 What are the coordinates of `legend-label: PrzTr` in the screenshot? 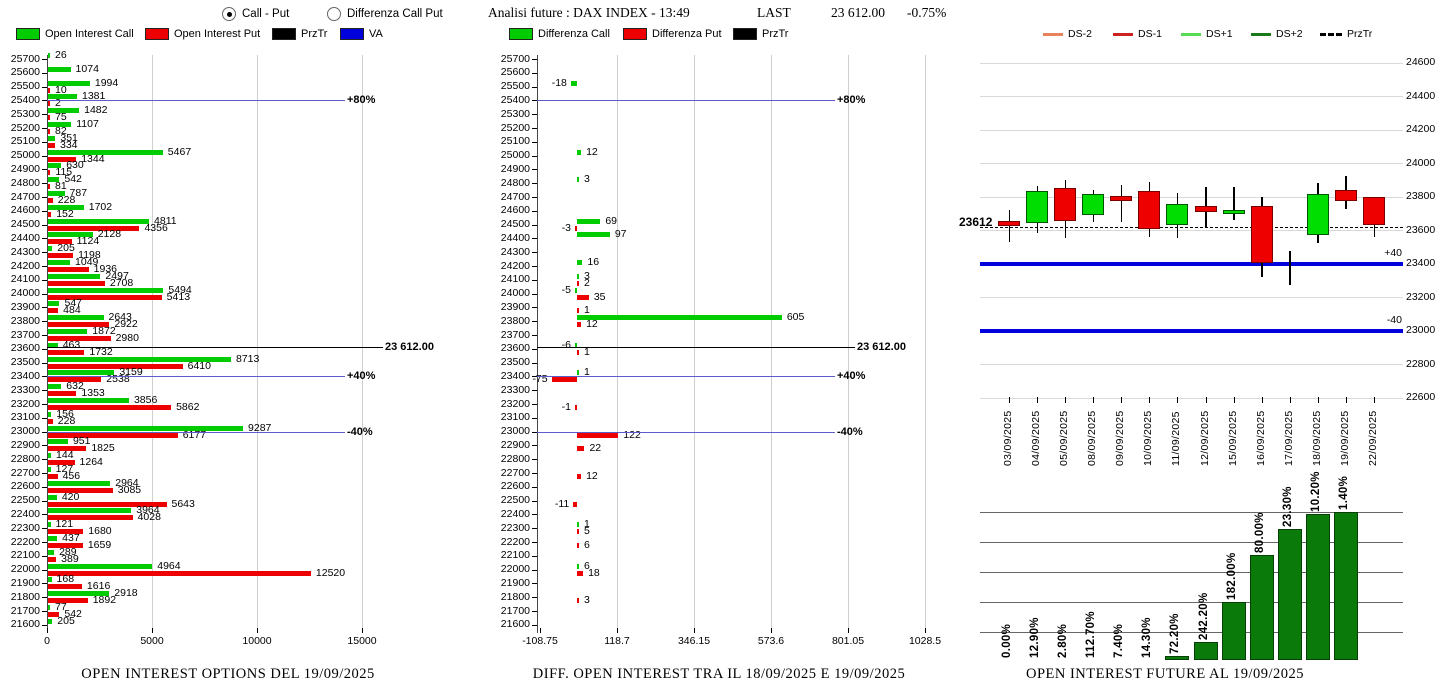 It's located at (1360, 34).